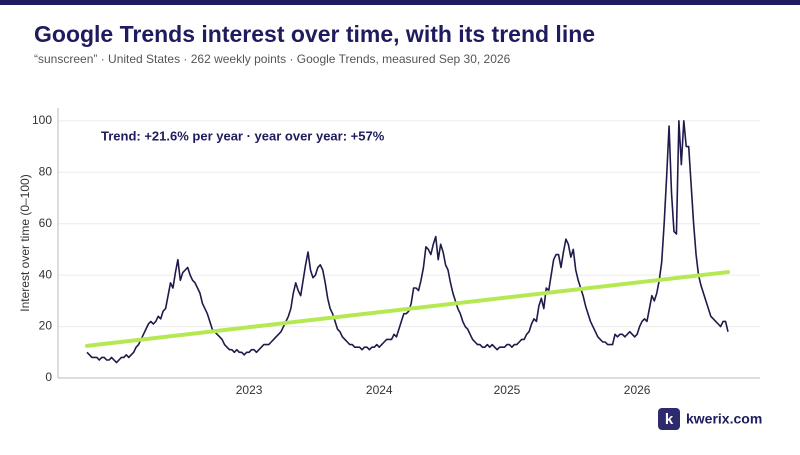 The width and height of the screenshot is (800, 455). What do you see at coordinates (249, 390) in the screenshot?
I see `x-tick-label: 2023` at bounding box center [249, 390].